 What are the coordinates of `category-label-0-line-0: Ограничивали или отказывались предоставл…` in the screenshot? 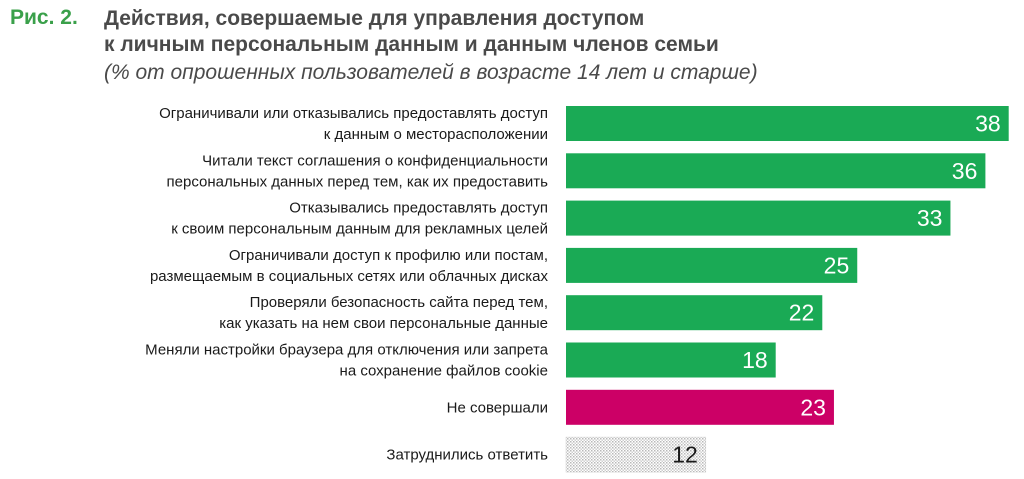 It's located at (353, 113).